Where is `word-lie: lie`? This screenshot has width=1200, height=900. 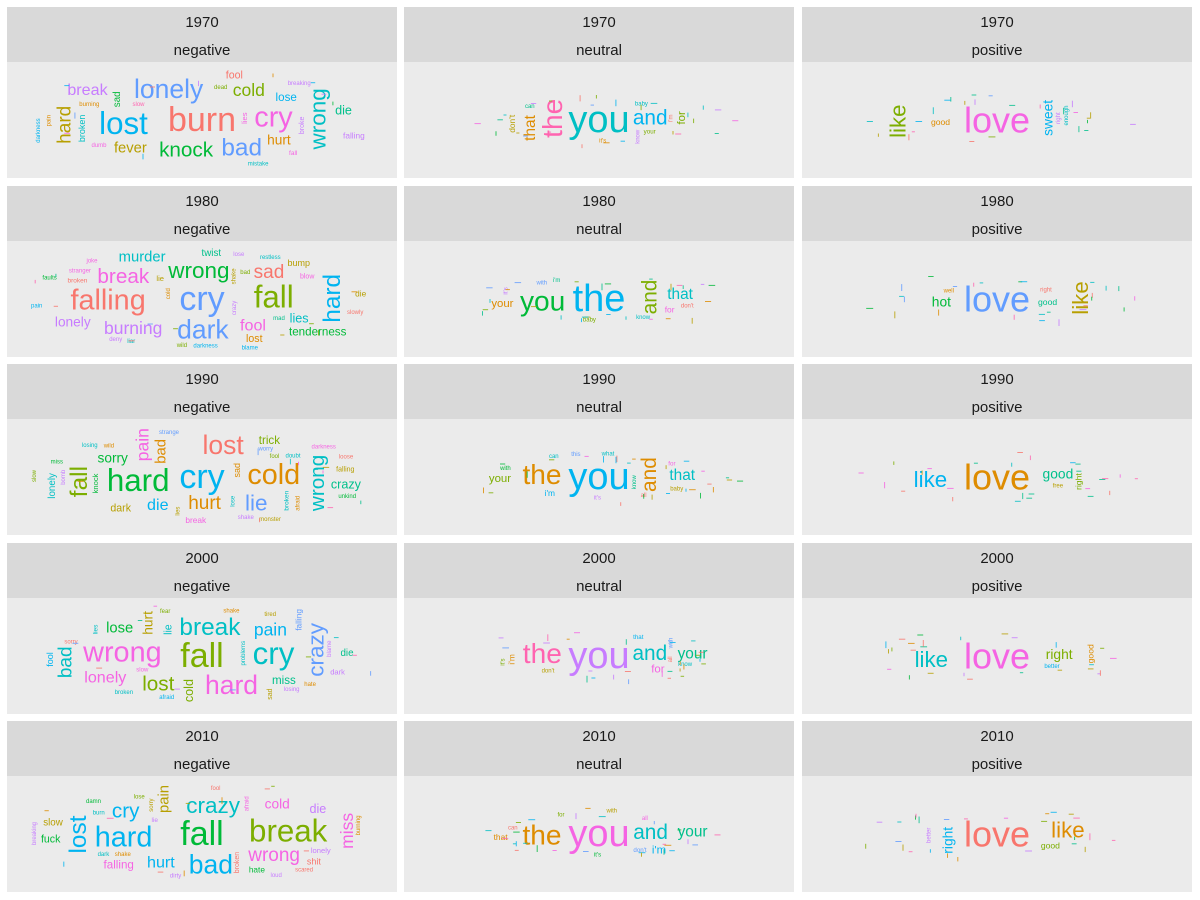 word-lie: lie is located at coordinates (160, 278).